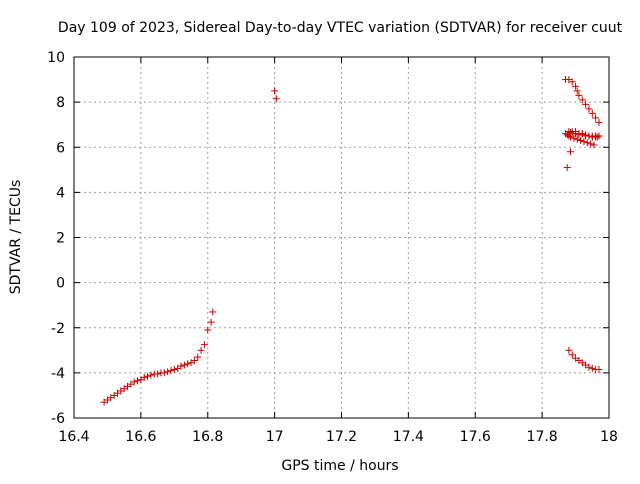  I want to click on x-tick-label: 17.6, so click(475, 437).